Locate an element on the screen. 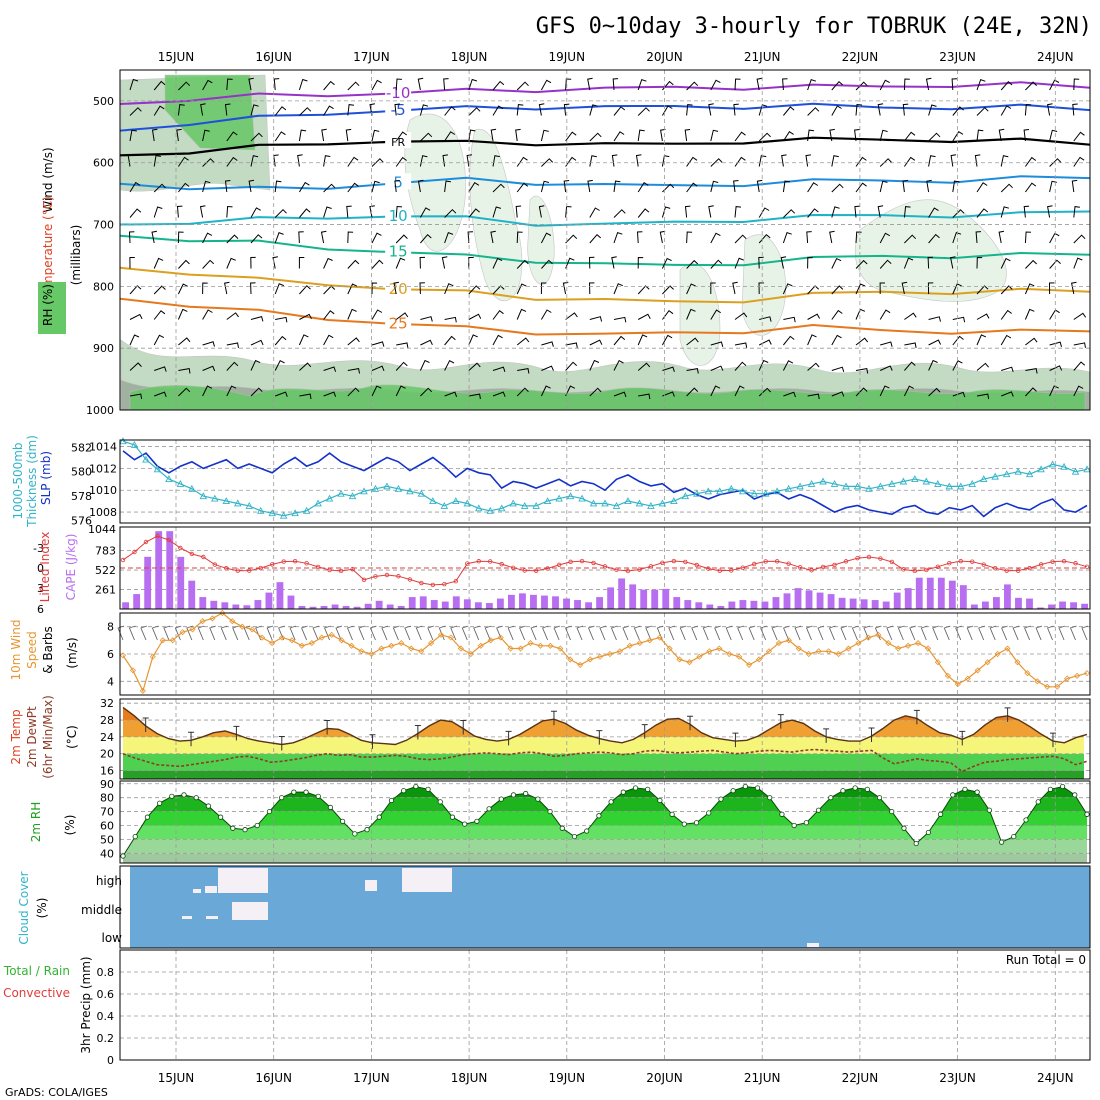  cloud-level-label: low is located at coordinates (112, 938).